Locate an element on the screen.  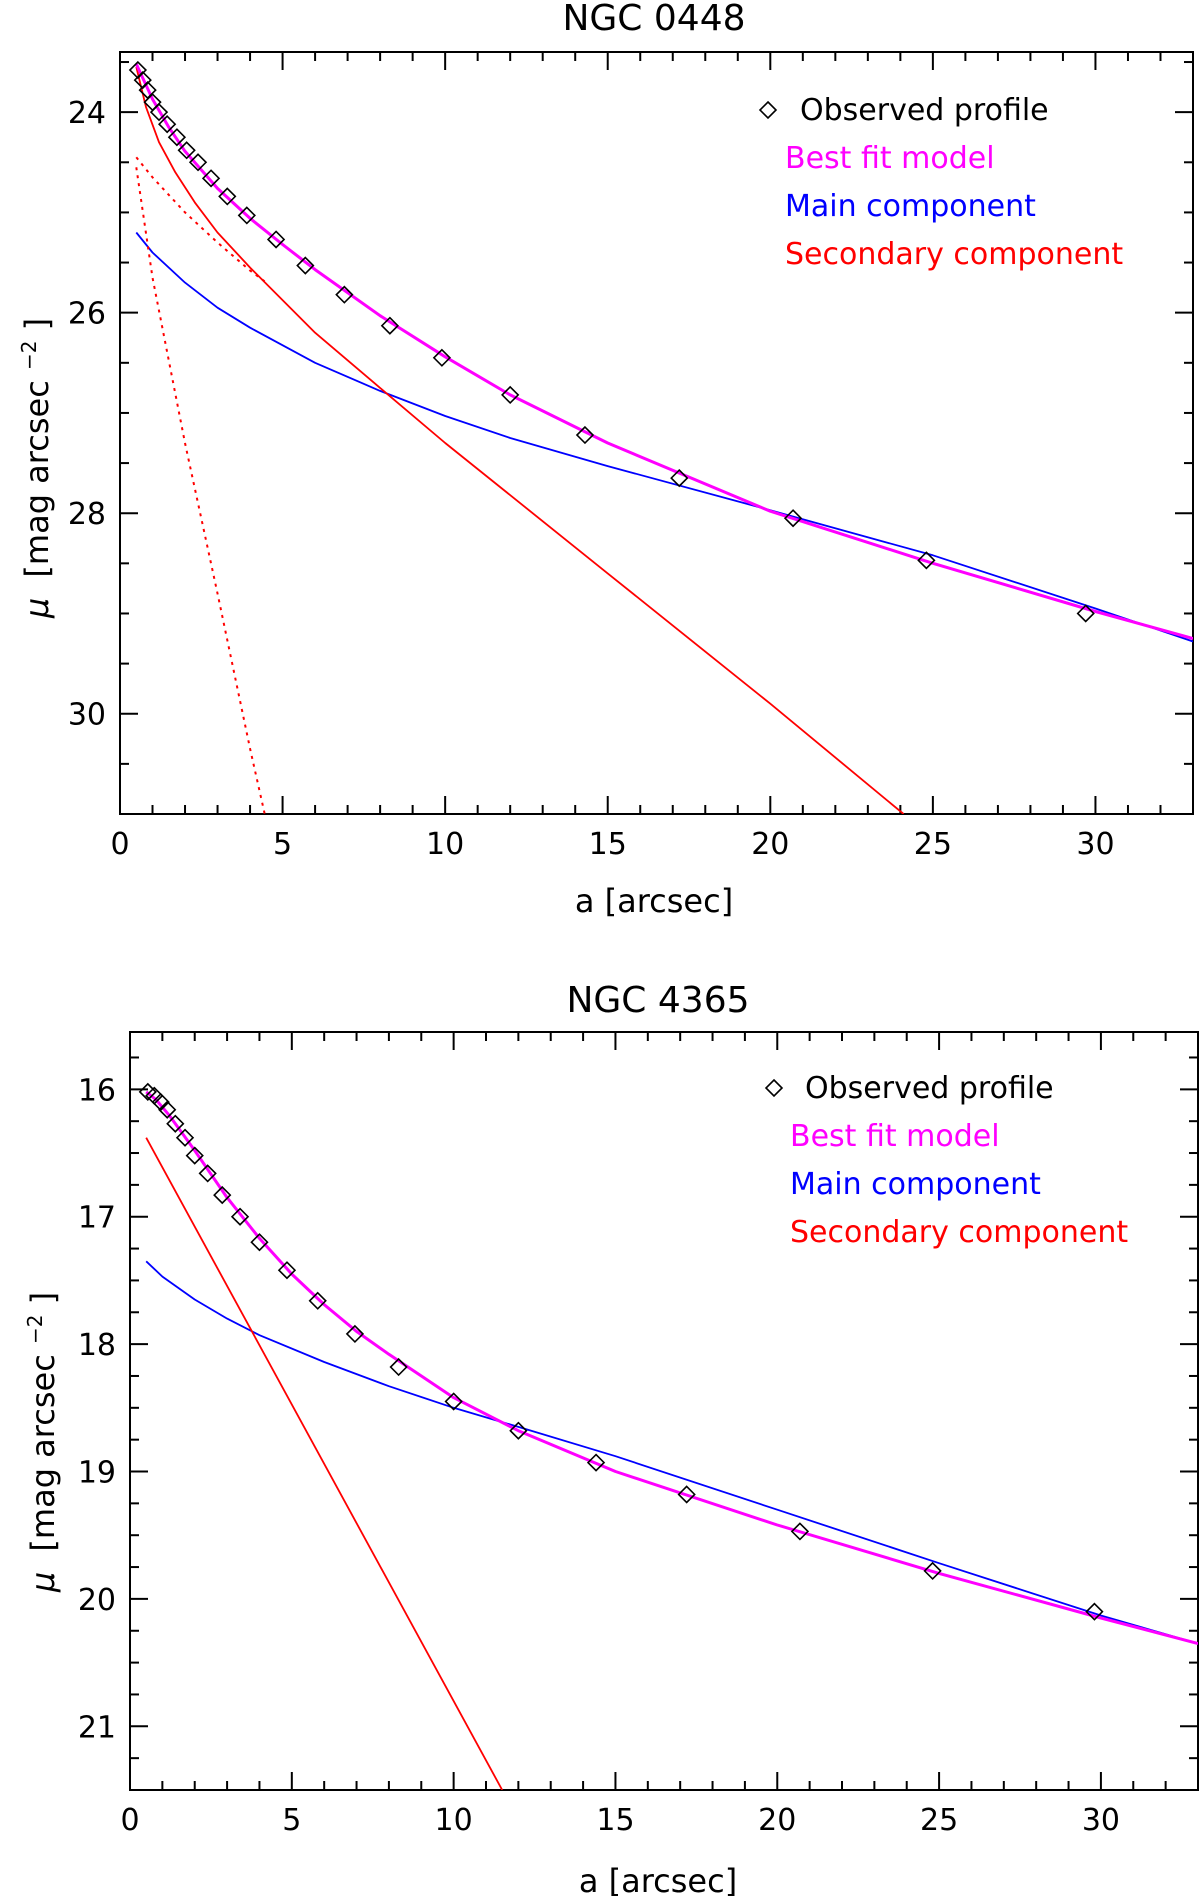
y-tick-label: 18 is located at coordinates (97, 1345).